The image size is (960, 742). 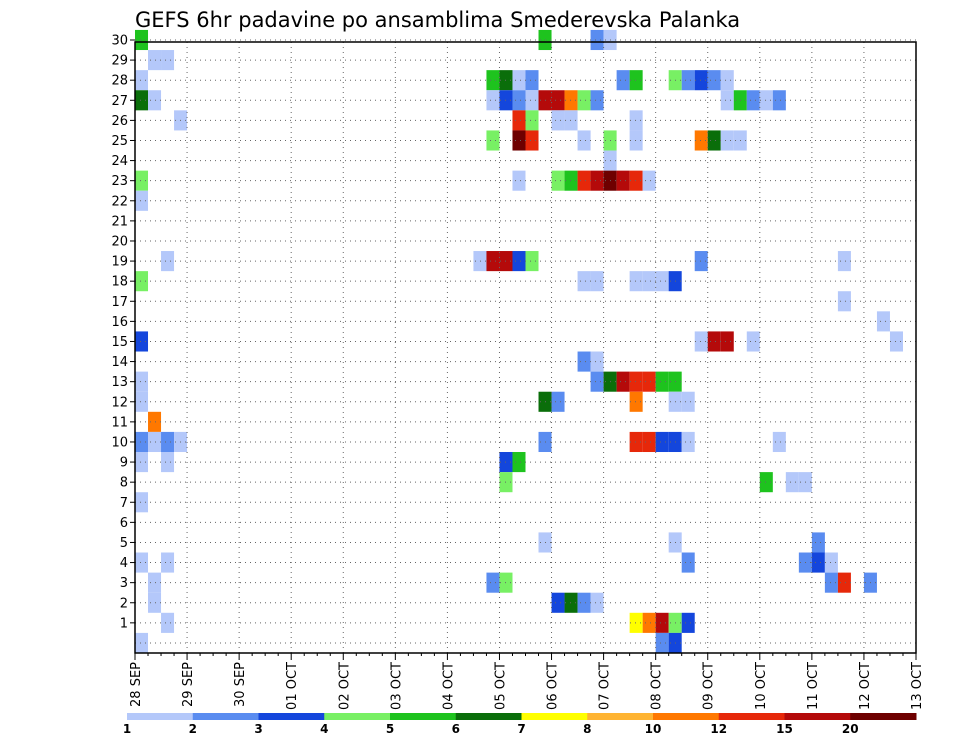 I want to click on colorbar-label: 6, so click(x=456, y=729).